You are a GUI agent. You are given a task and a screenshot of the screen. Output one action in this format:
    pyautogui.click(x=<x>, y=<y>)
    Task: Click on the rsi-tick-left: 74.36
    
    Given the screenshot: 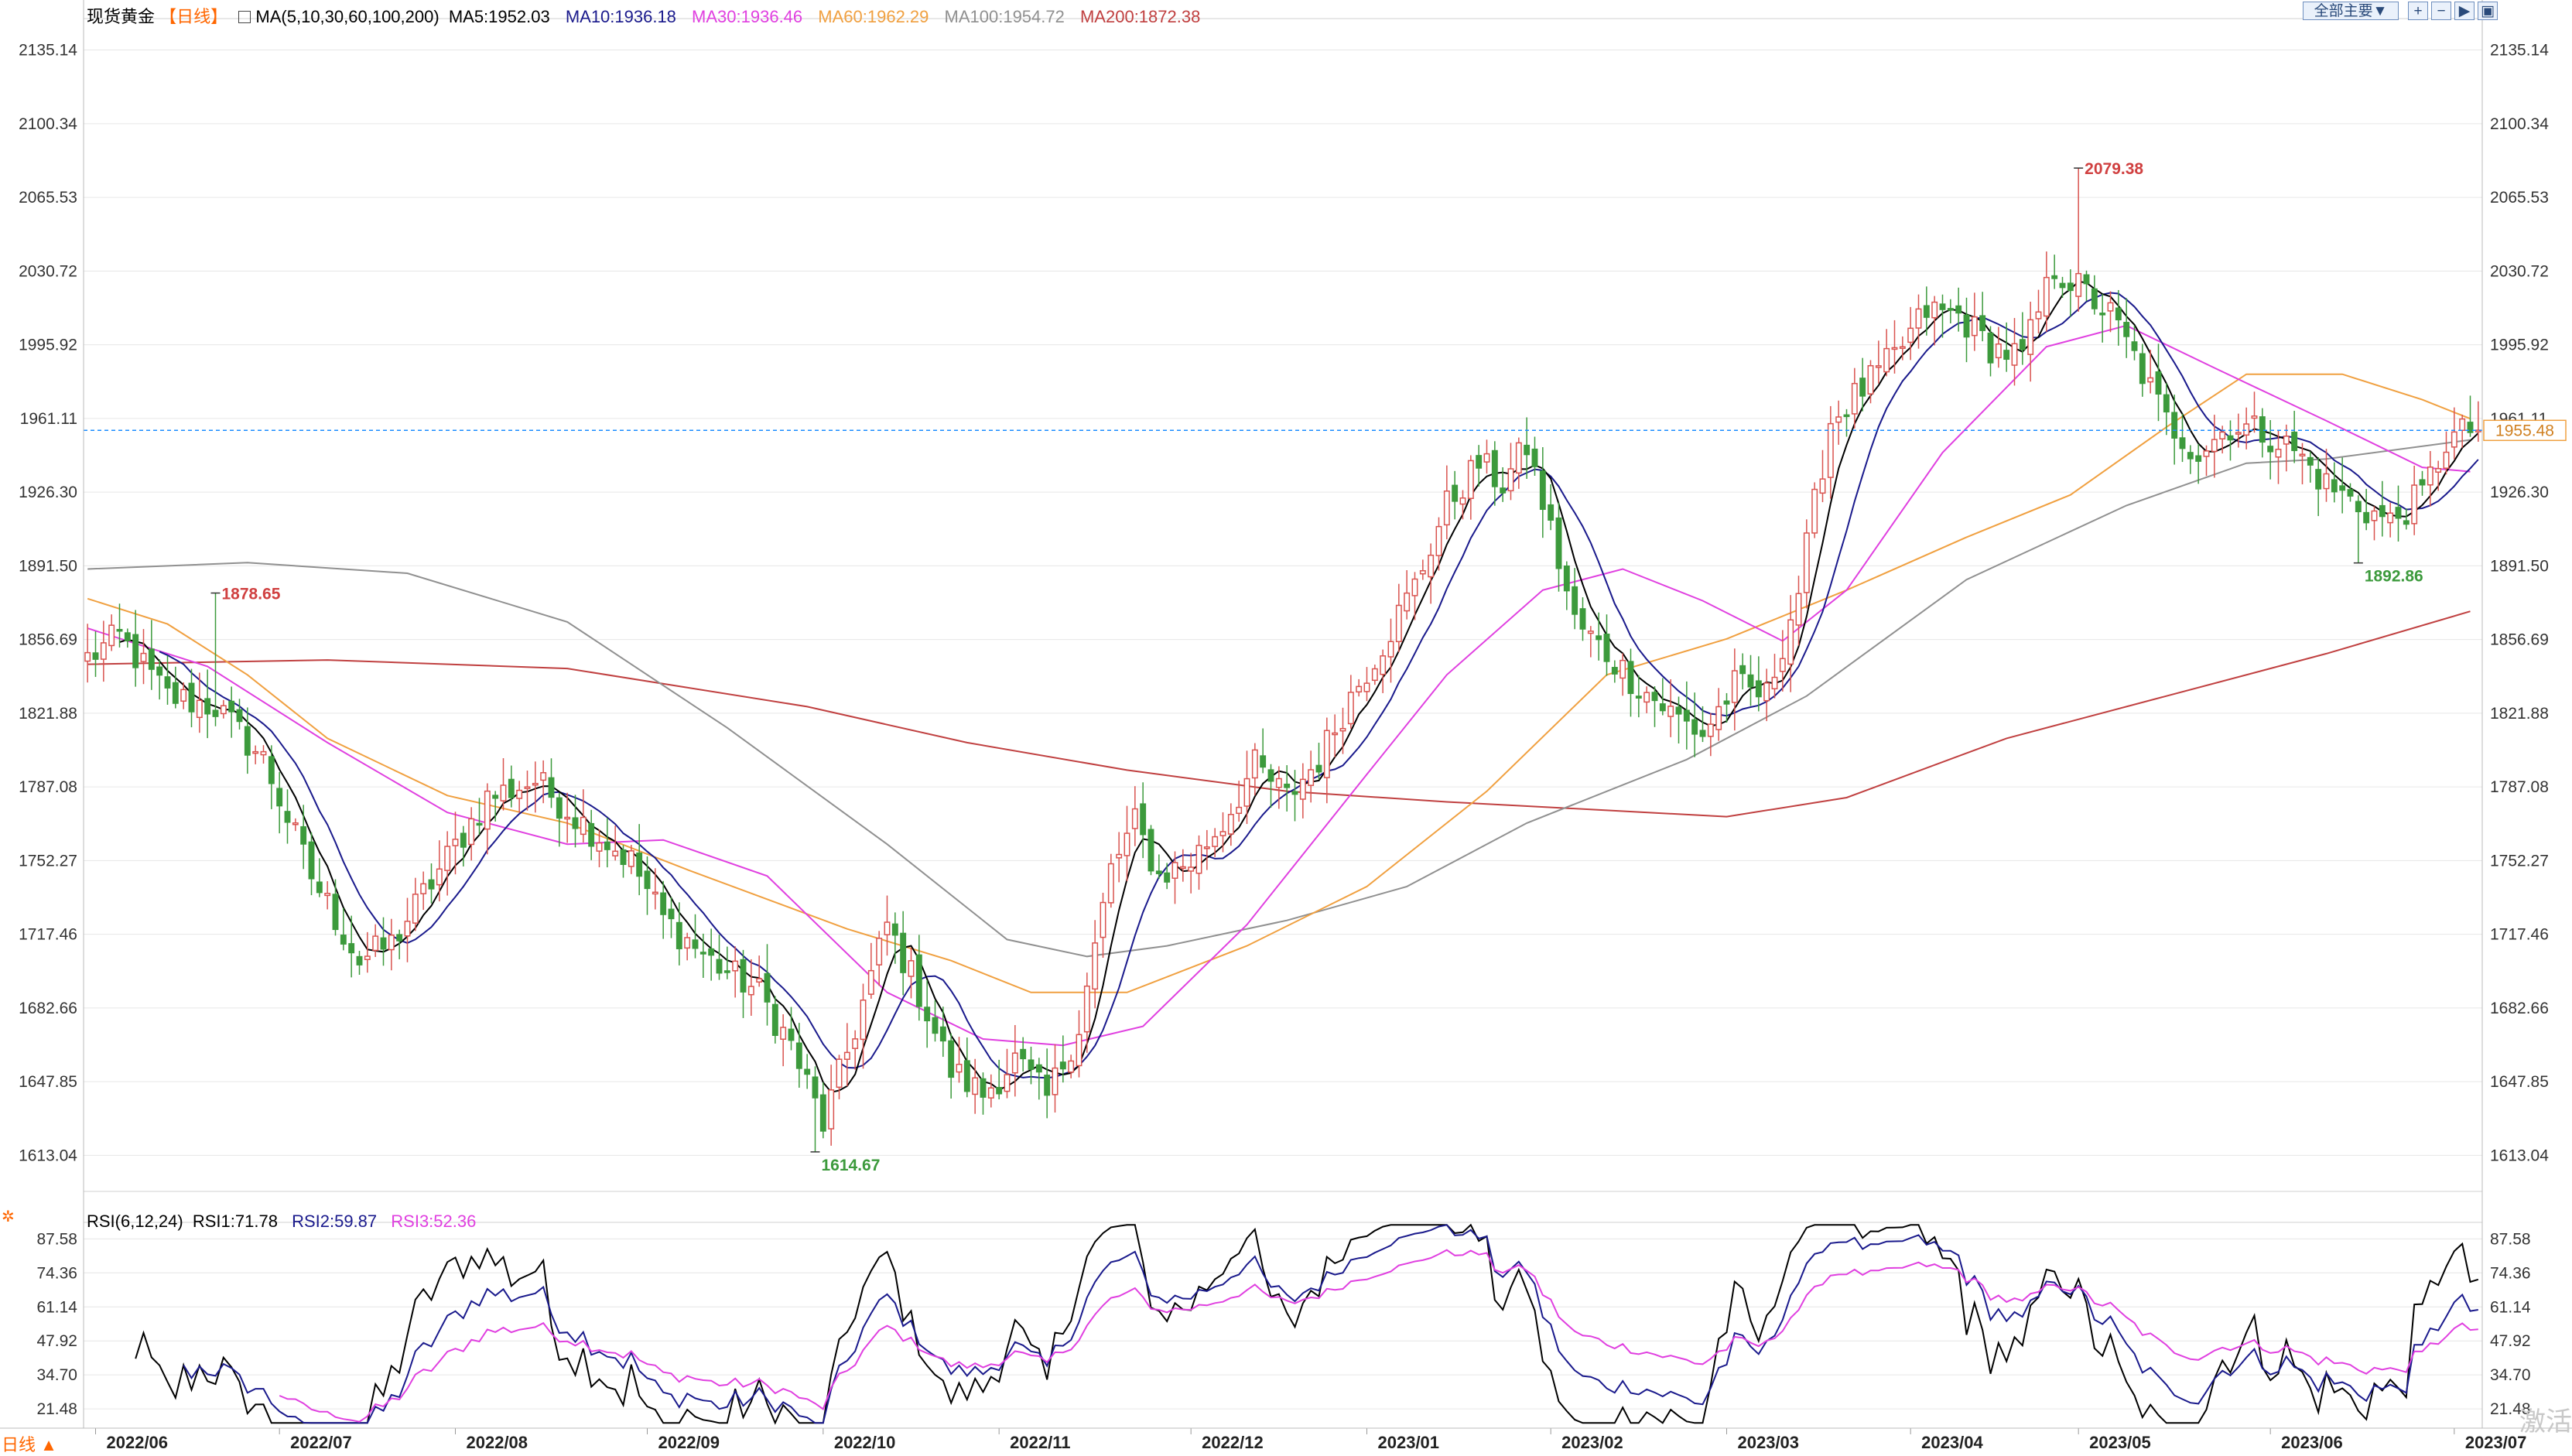 What is the action you would take?
    pyautogui.click(x=56, y=1273)
    